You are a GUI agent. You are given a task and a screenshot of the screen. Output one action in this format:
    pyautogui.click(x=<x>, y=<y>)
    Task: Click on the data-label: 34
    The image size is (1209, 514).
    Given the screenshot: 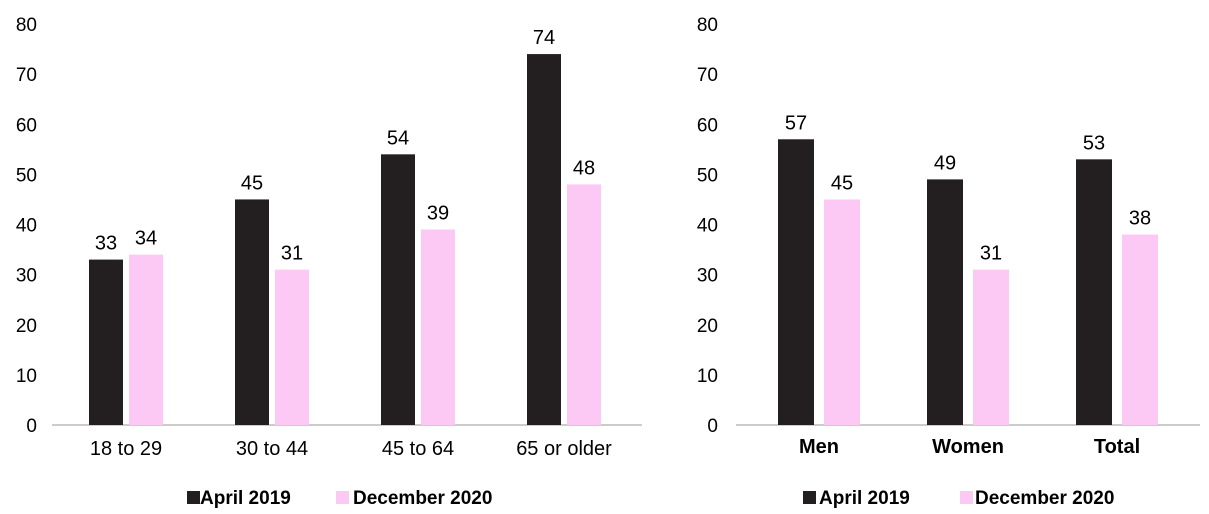 What is the action you would take?
    pyautogui.click(x=146, y=239)
    